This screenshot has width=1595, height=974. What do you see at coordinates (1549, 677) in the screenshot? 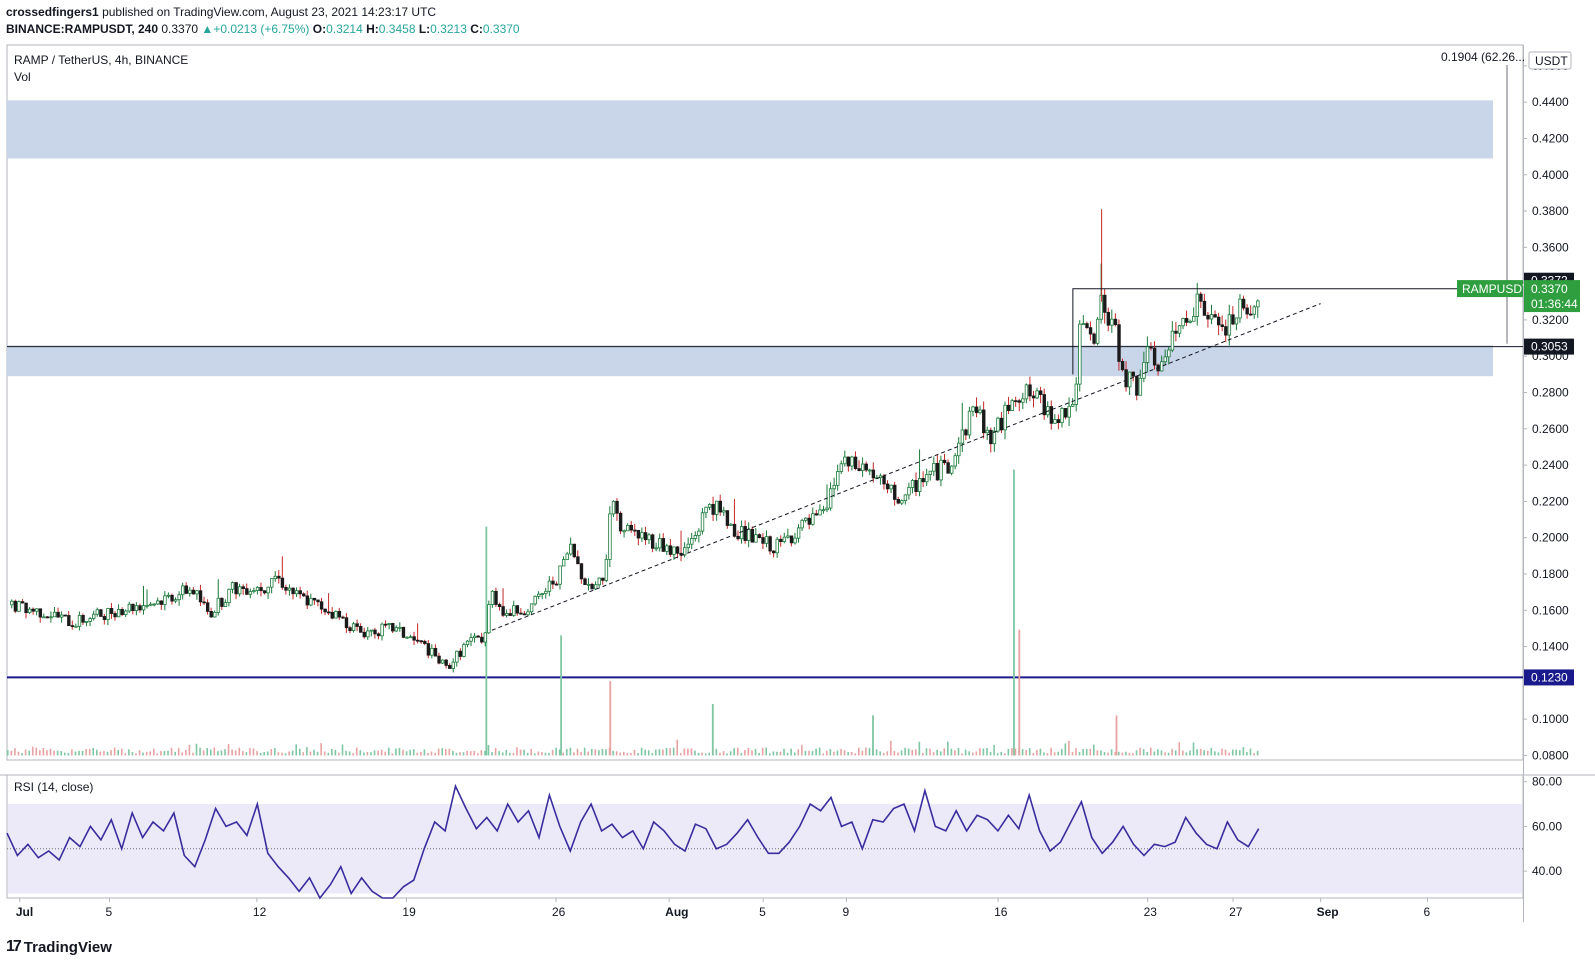
I see `support-level-tag` at bounding box center [1549, 677].